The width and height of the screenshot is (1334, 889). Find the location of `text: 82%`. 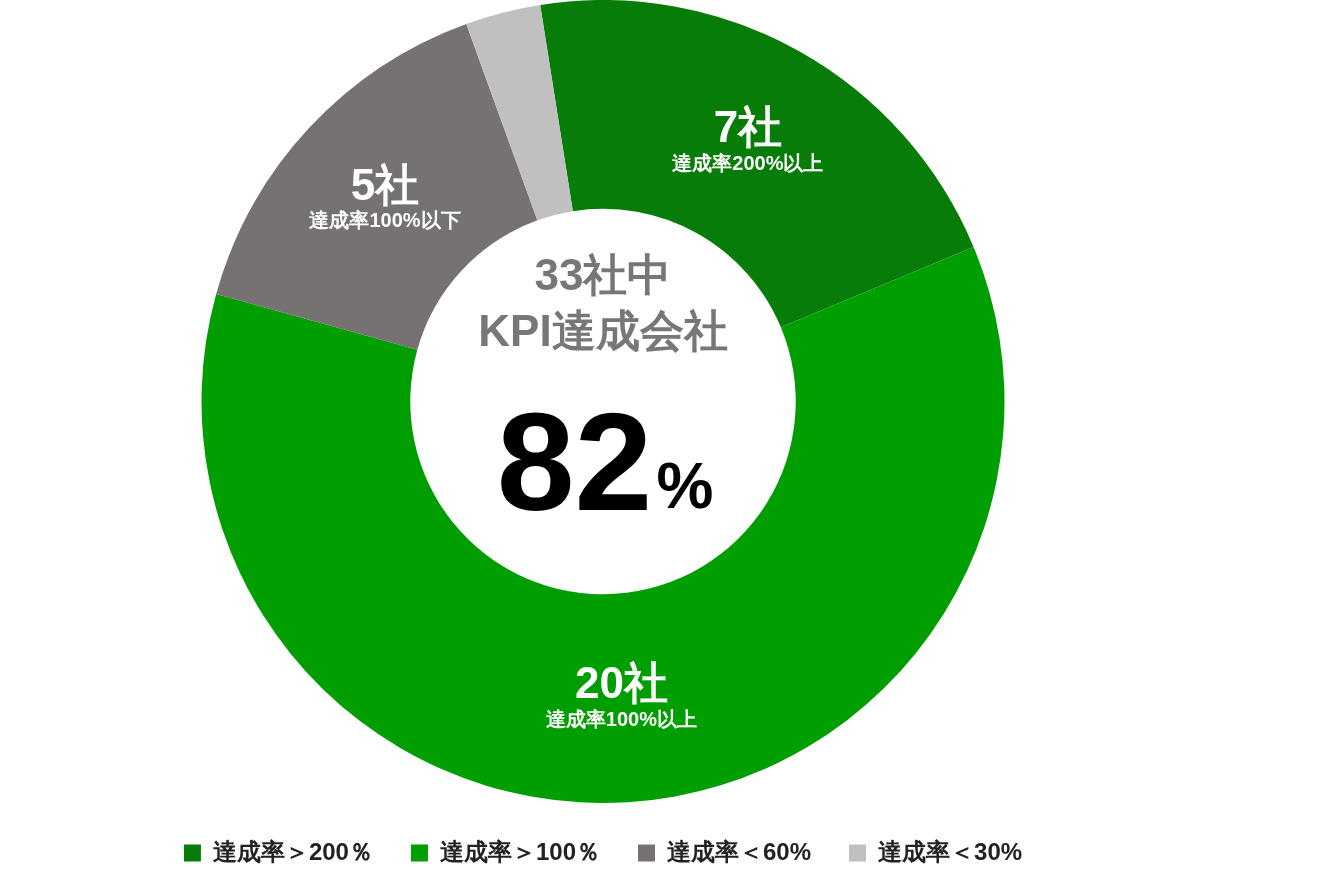

text: 82% is located at coordinates (605, 461).